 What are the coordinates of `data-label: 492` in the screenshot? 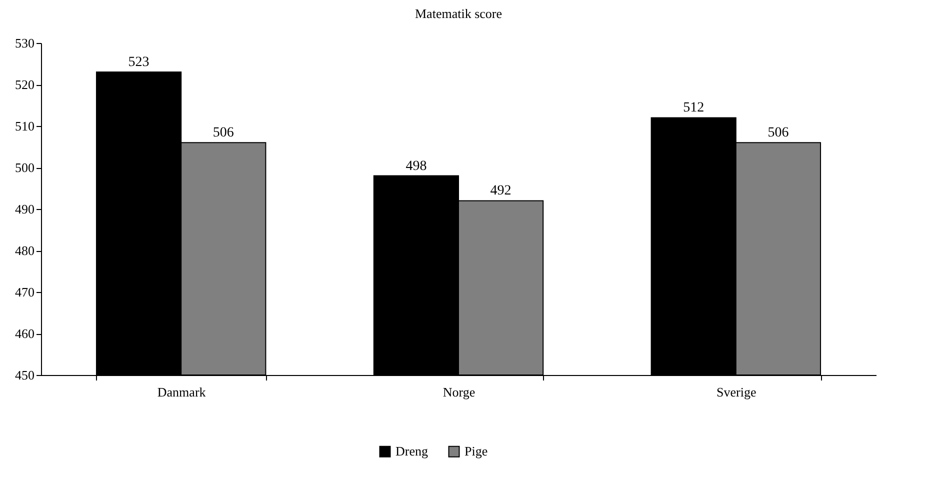 It's located at (501, 191).